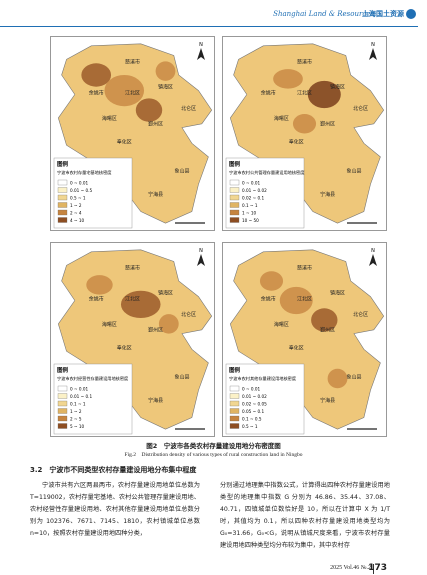 This screenshot has width=427, height=575. I want to click on legend-item: 1 ~ 10, so click(249, 212).